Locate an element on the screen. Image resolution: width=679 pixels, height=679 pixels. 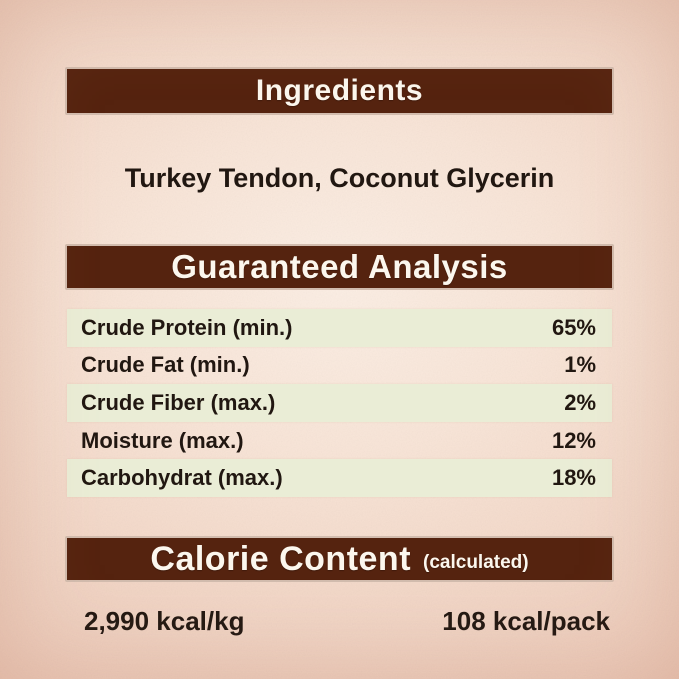
ingredients-header-bar: Ingredients is located at coordinates (339, 91).